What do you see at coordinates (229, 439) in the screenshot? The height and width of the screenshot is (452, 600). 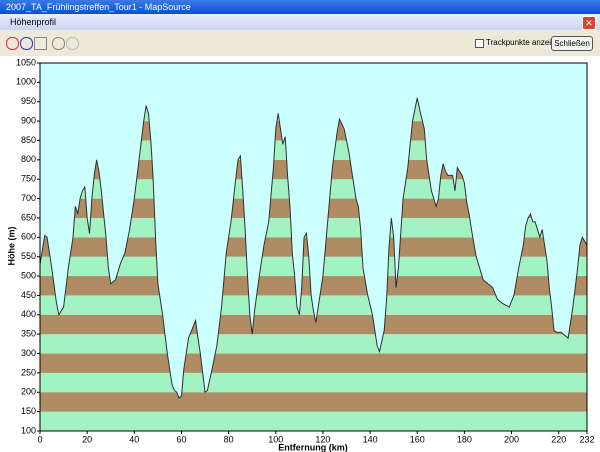 I see `x-tick-label: 80` at bounding box center [229, 439].